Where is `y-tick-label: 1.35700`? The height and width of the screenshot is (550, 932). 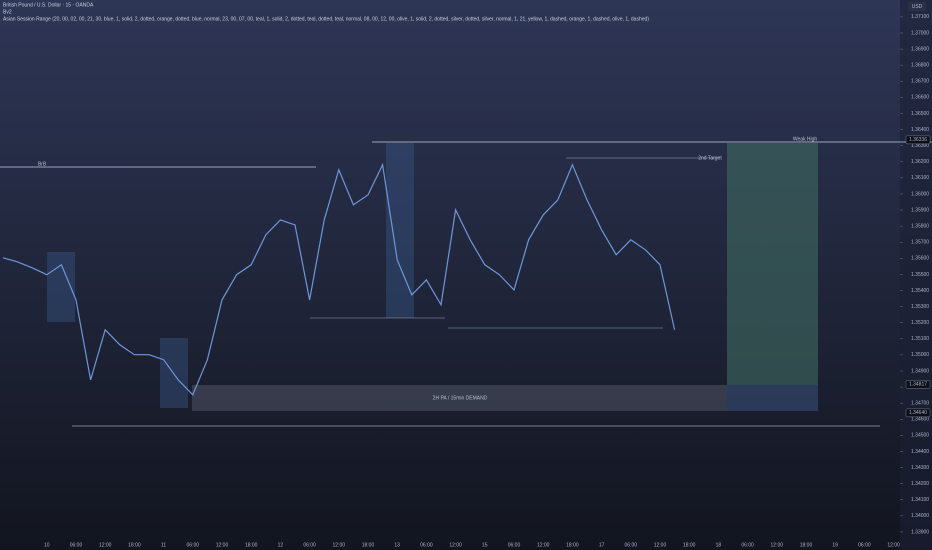
y-tick-label: 1.35700 is located at coordinates (920, 243).